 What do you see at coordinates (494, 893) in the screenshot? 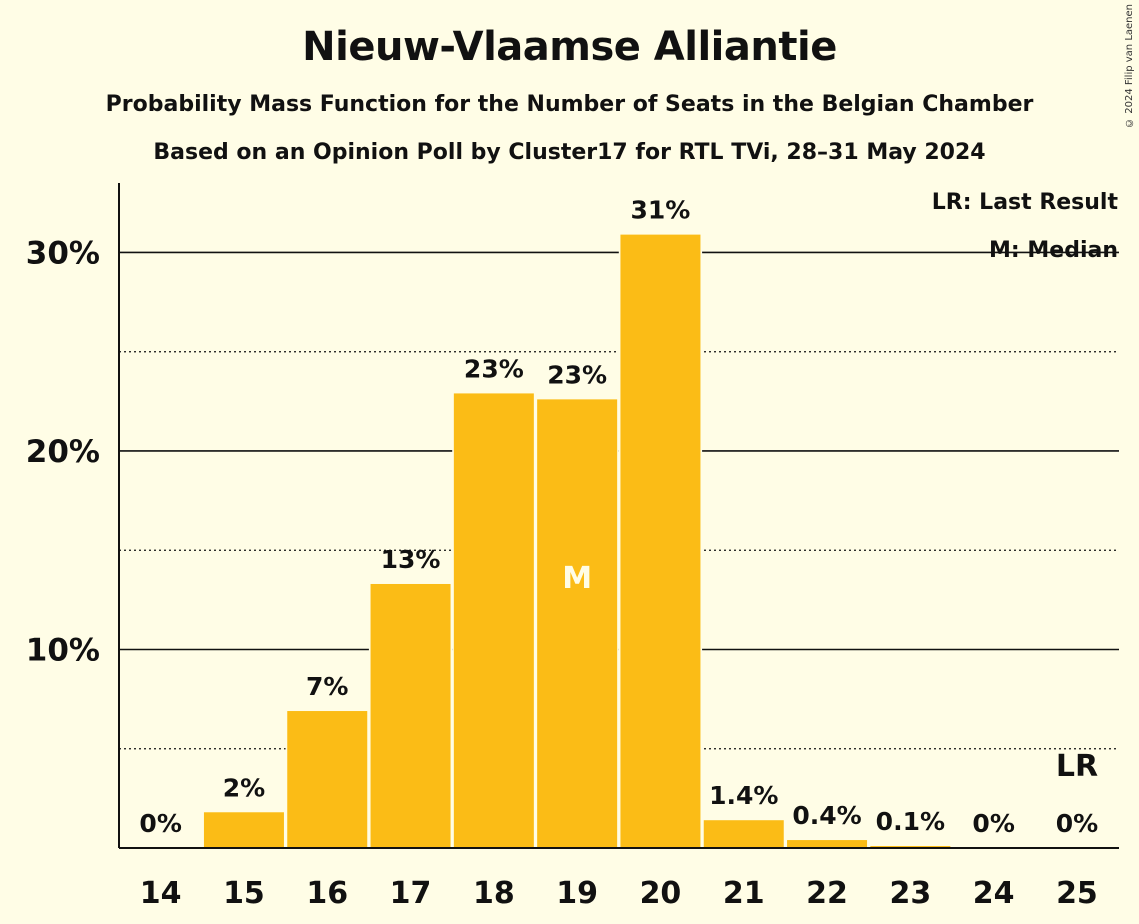
I see `x-tick-label: 18` at bounding box center [494, 893].